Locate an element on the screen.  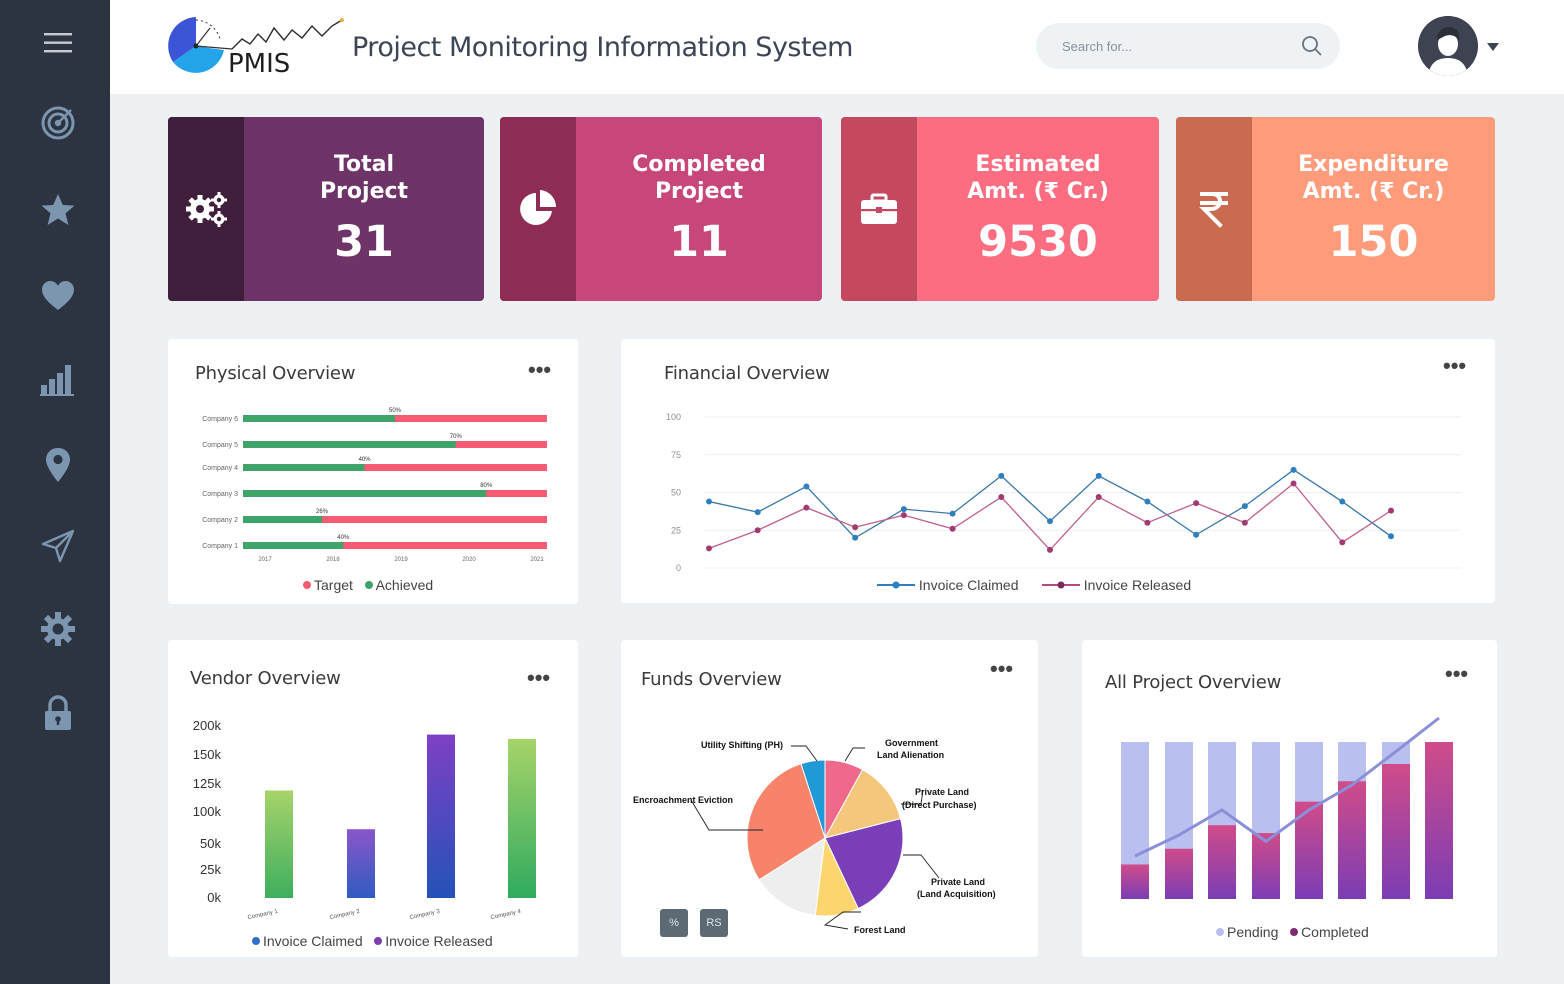
slice-label: Utility Shifting (PH) is located at coordinates (742, 745).